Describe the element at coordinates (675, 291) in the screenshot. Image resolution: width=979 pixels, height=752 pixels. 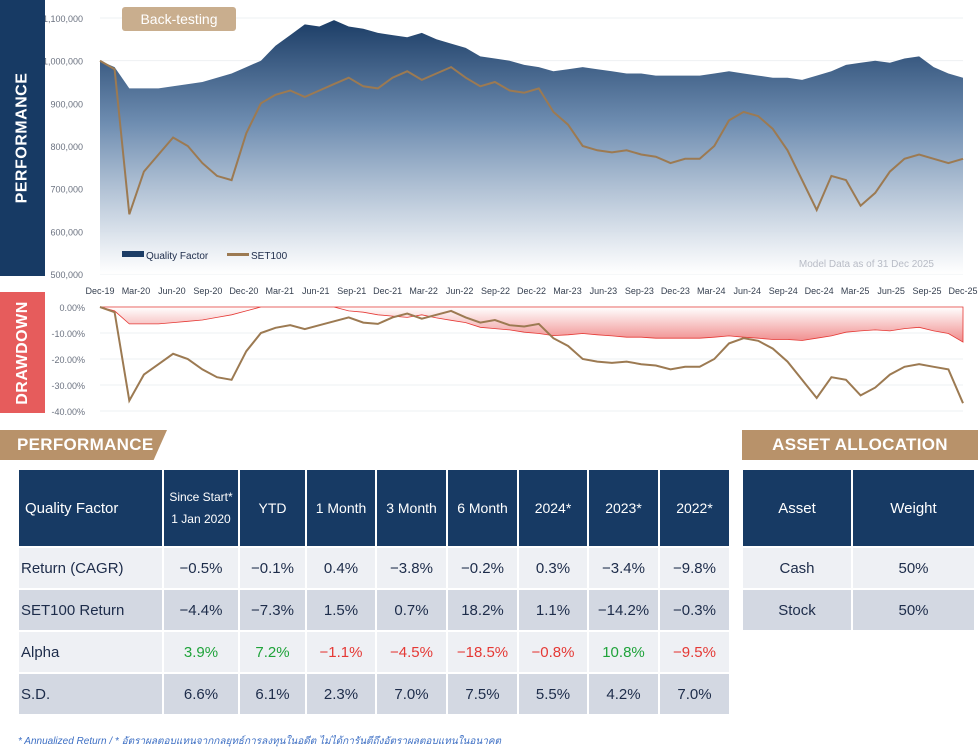
I see `x-tick-label: Dec-23` at that location.